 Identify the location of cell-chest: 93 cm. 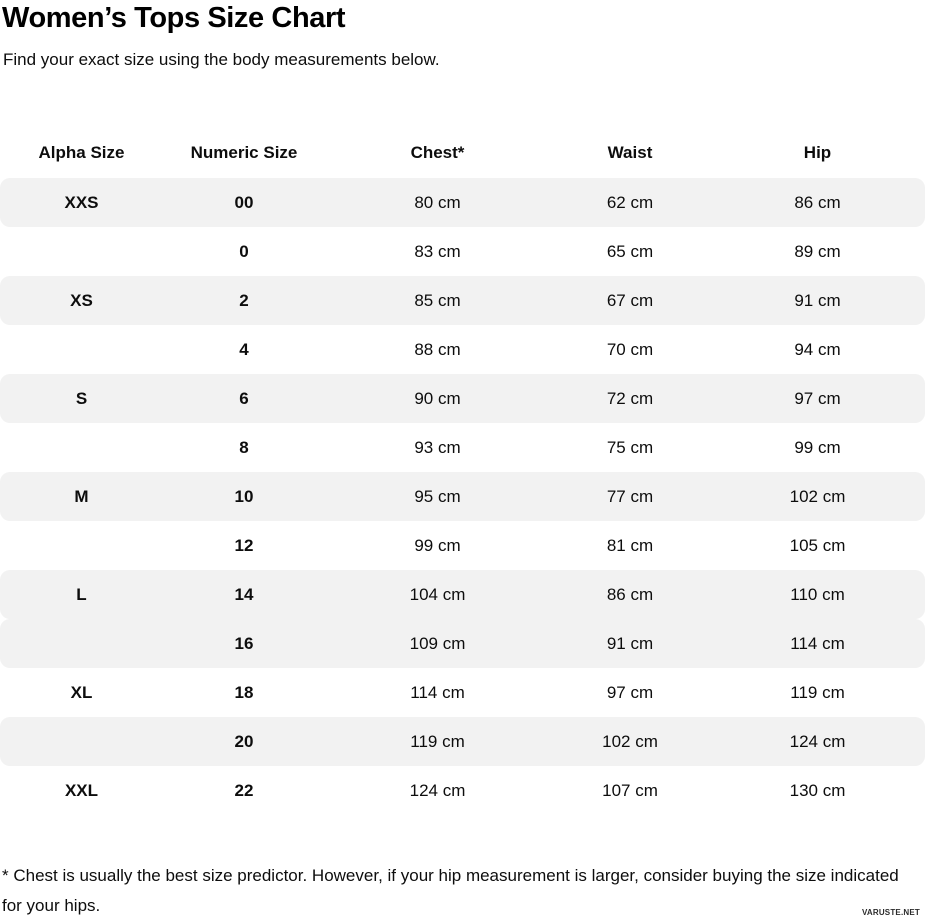
(437, 447).